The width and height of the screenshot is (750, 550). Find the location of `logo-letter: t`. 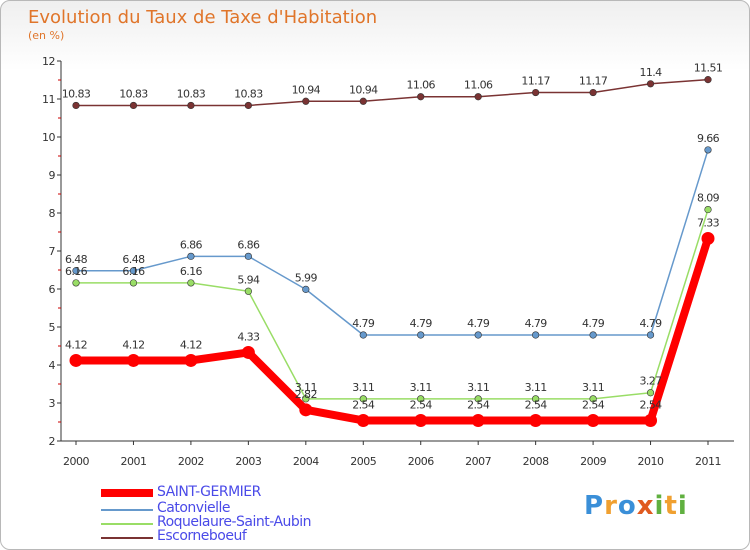

logo-letter: t is located at coordinates (671, 506).